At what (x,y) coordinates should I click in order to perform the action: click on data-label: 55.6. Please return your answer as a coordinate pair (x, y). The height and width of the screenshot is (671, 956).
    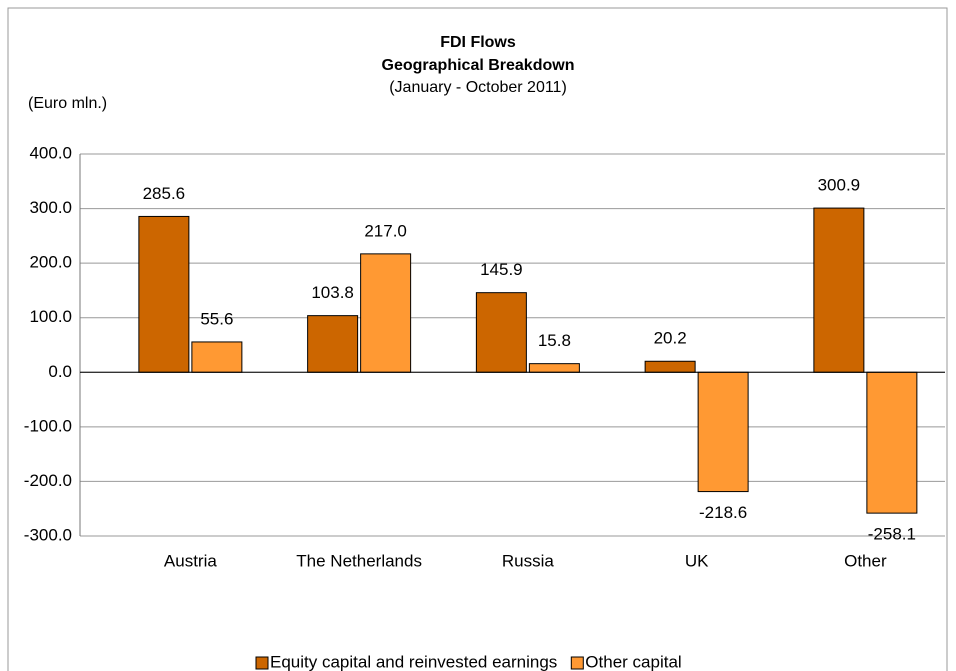
    Looking at the image, I should click on (216, 318).